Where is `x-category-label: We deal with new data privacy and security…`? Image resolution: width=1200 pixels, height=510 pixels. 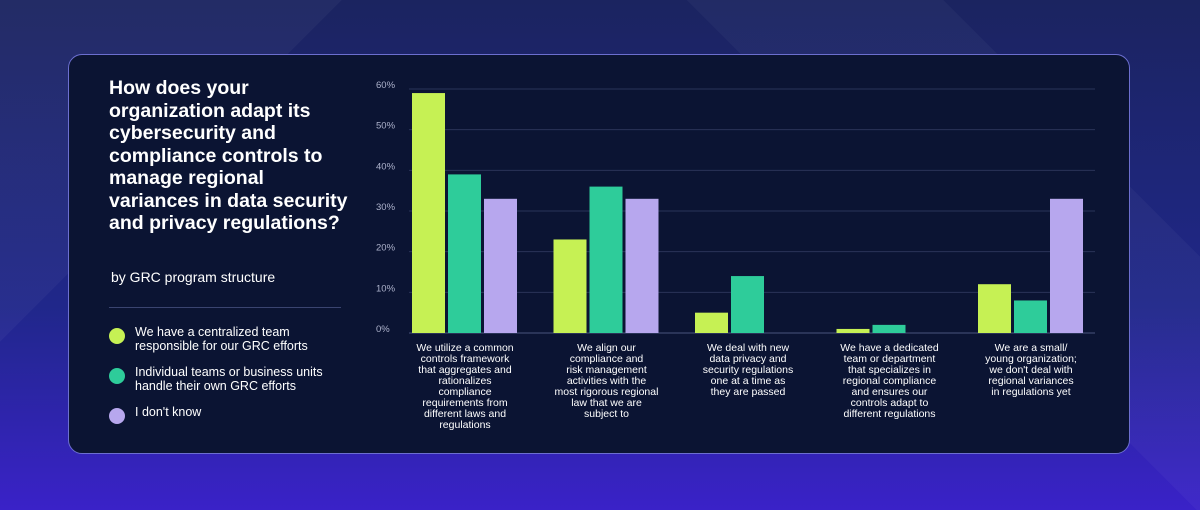 x-category-label: We deal with new data privacy and security… is located at coordinates (748, 370).